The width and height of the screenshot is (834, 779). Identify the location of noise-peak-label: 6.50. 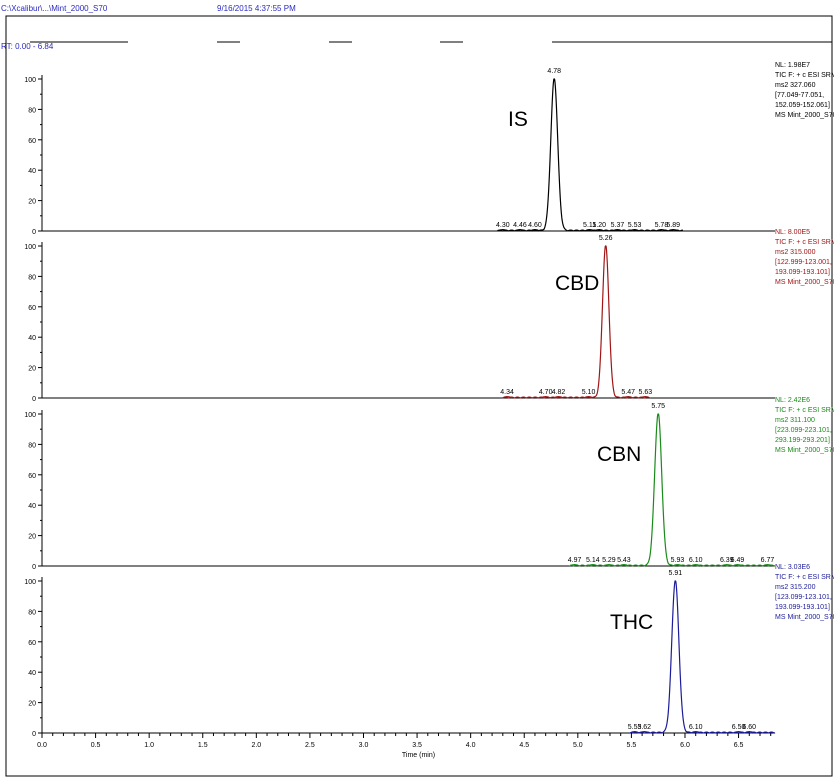
(739, 727).